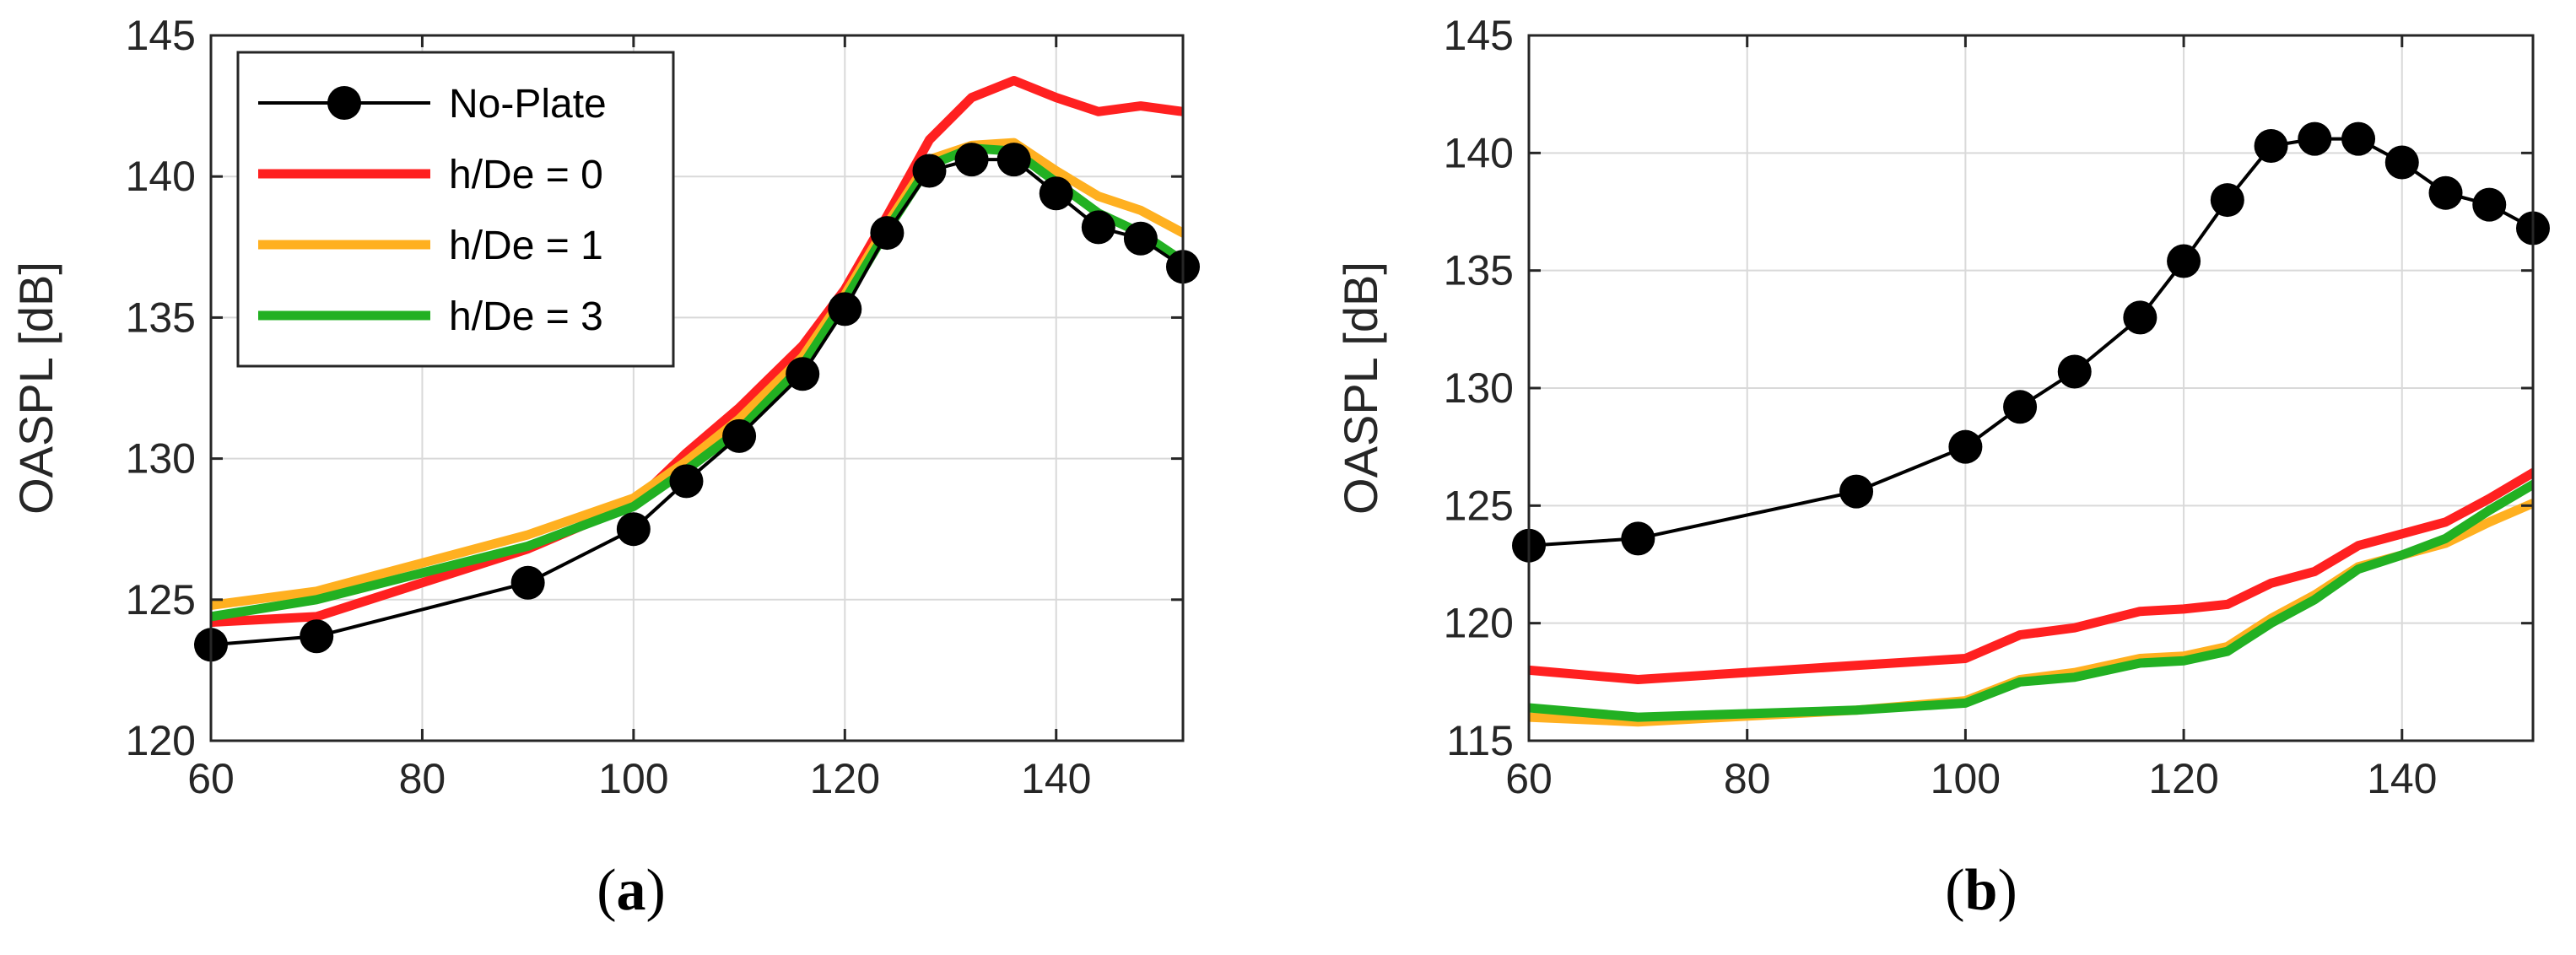  What do you see at coordinates (1480, 740) in the screenshot?
I see `y-tick-label: 115` at bounding box center [1480, 740].